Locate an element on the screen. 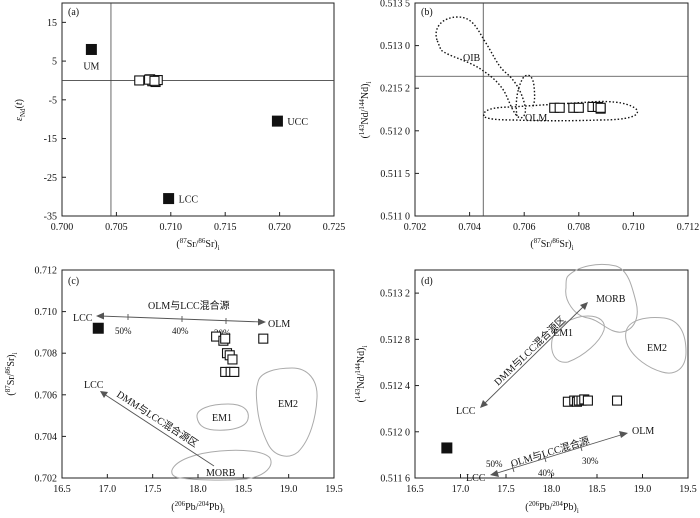 This screenshot has height=518, width=700. panel-d-em2-field is located at coordinates (656, 345).